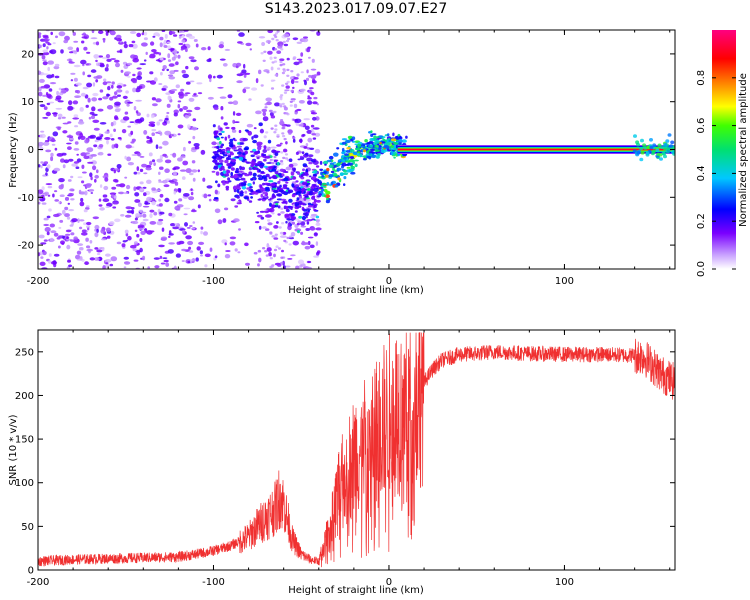 The height and width of the screenshot is (600, 750). I want to click on spectrogram-ytick-label: 20, so click(27, 54).